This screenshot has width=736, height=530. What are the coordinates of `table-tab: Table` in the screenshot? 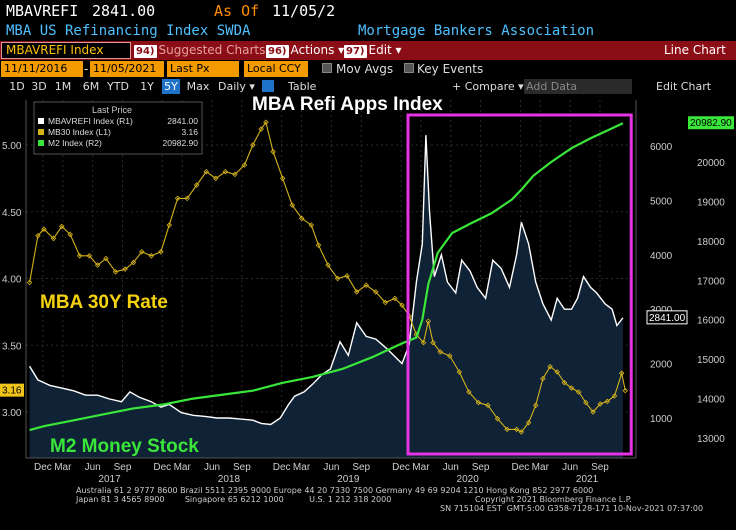 It's located at (302, 86).